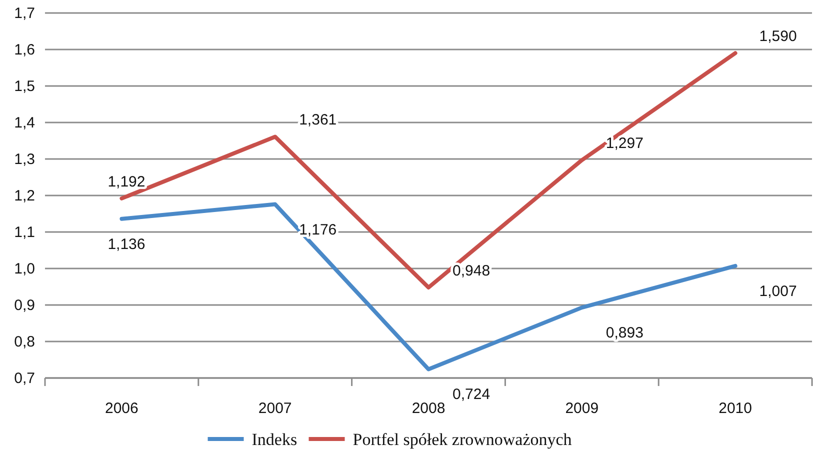 The width and height of the screenshot is (813, 455). I want to click on data-label: 0,948, so click(471, 271).